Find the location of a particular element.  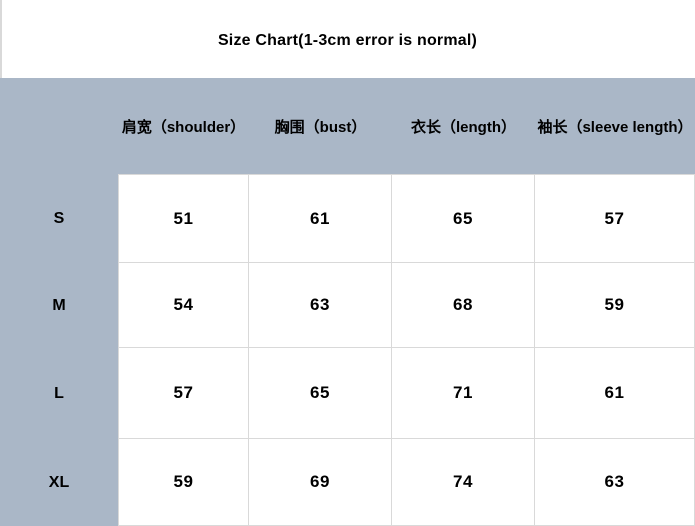

page-title: Size Chart(1-3cm error is normal) is located at coordinates (347, 40).